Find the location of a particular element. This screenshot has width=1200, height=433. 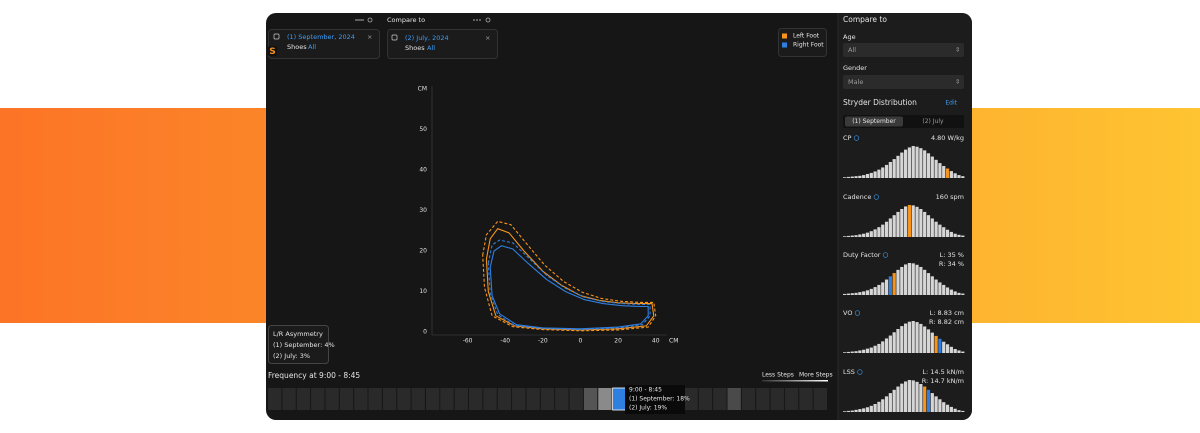

gender-select is located at coordinates (903, 82).